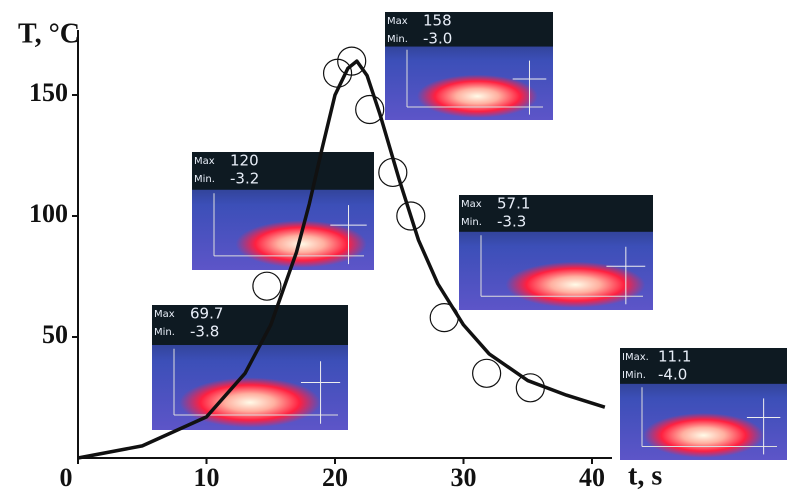 The height and width of the screenshot is (495, 789). I want to click on inset-min: -3.0, so click(437, 39).